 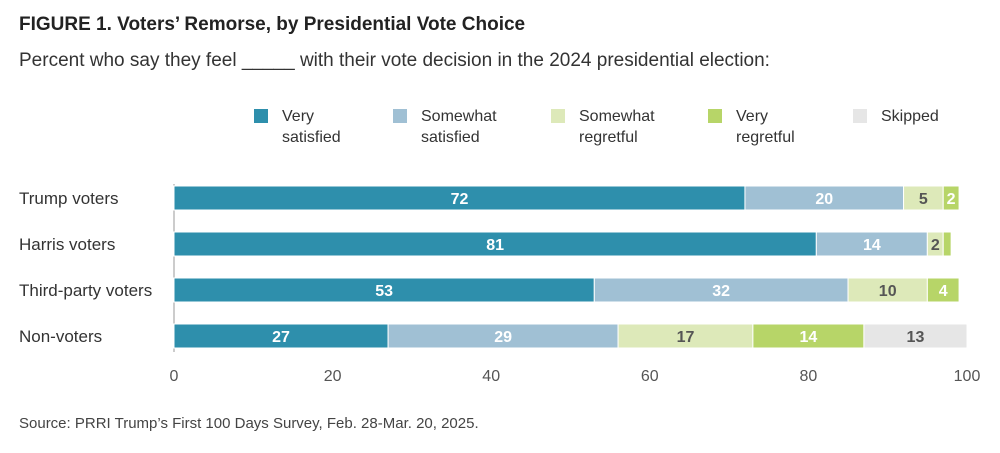 I want to click on bar-trump-voters-somewhat-satisfied, so click(x=824, y=198).